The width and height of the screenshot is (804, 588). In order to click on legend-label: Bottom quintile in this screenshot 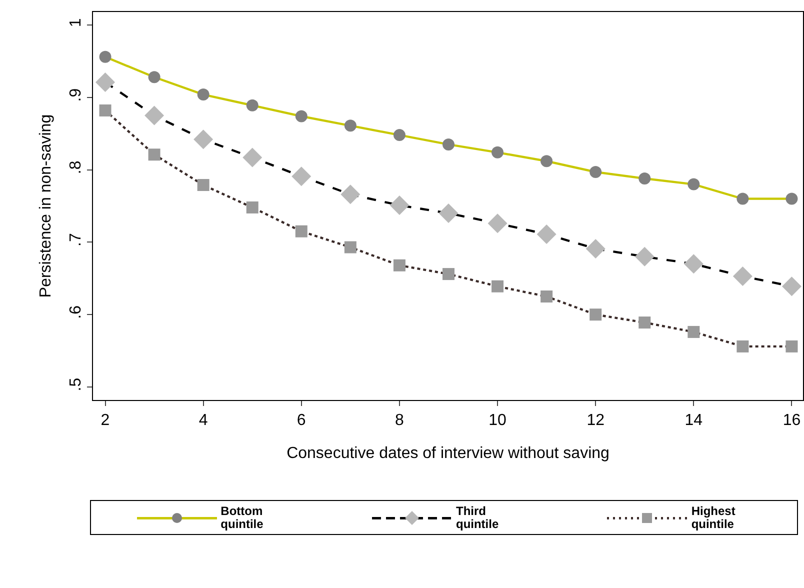, I will do `click(242, 517)`.